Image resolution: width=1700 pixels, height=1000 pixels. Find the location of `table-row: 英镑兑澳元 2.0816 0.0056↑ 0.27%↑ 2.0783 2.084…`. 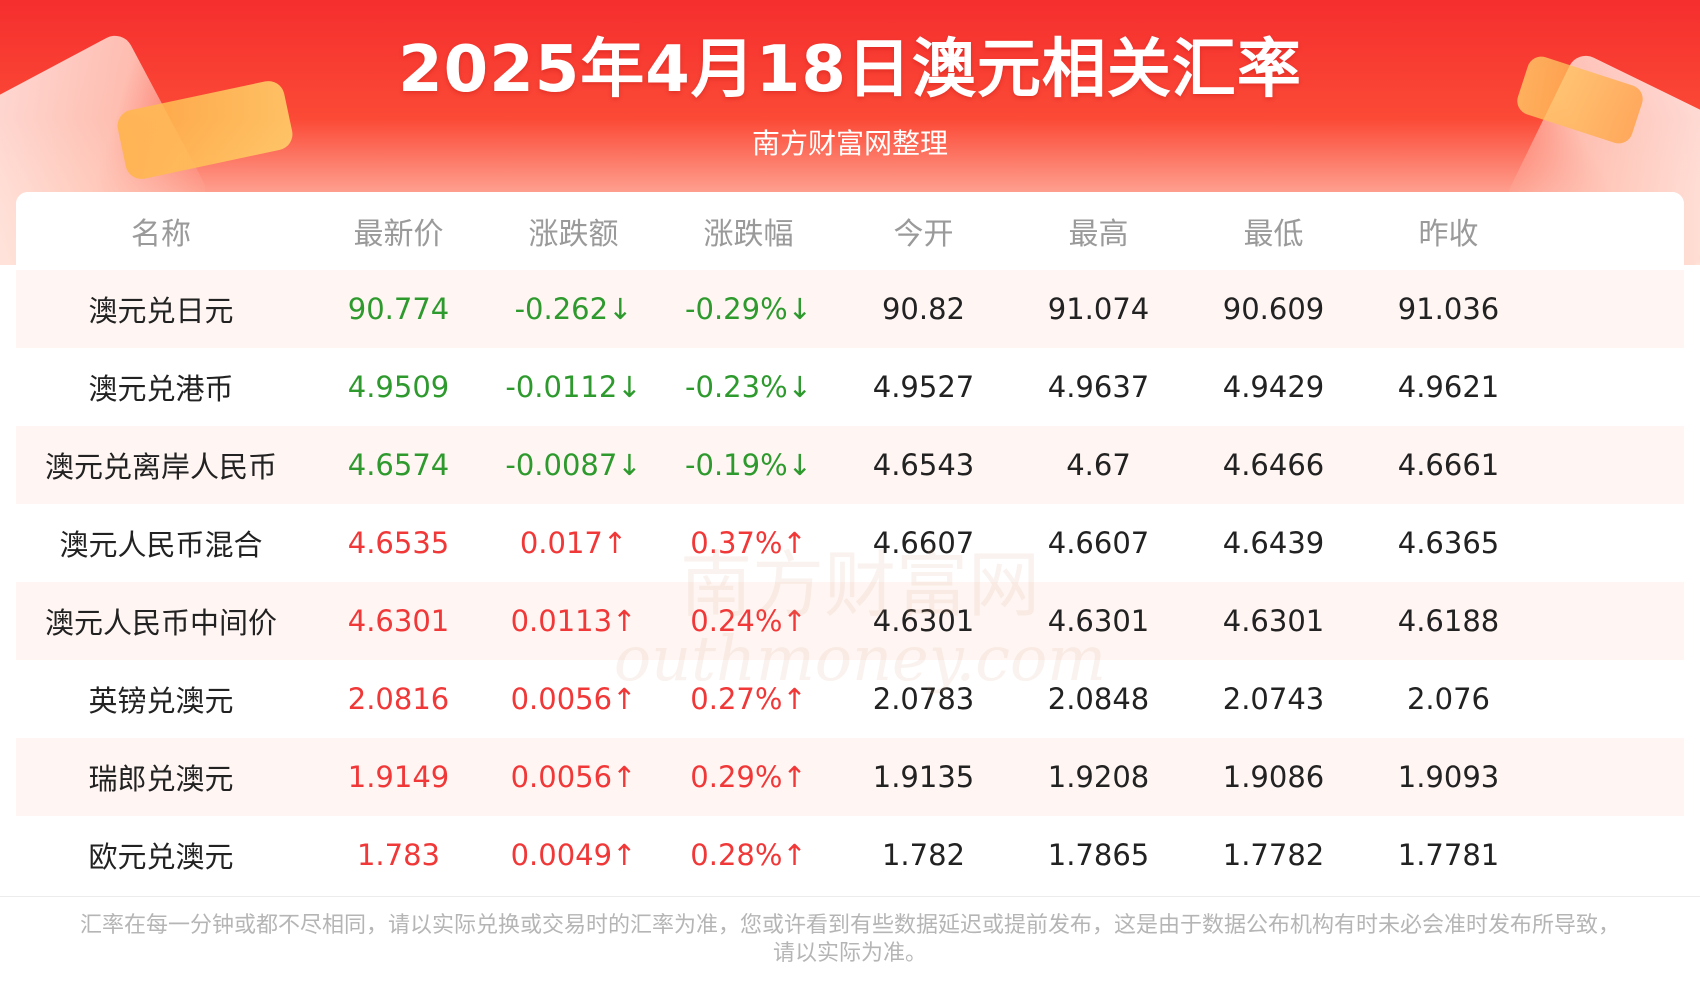

table-row: 英镑兑澳元 2.0816 0.0056↑ 0.27%↑ 2.0783 2.084… is located at coordinates (850, 699).